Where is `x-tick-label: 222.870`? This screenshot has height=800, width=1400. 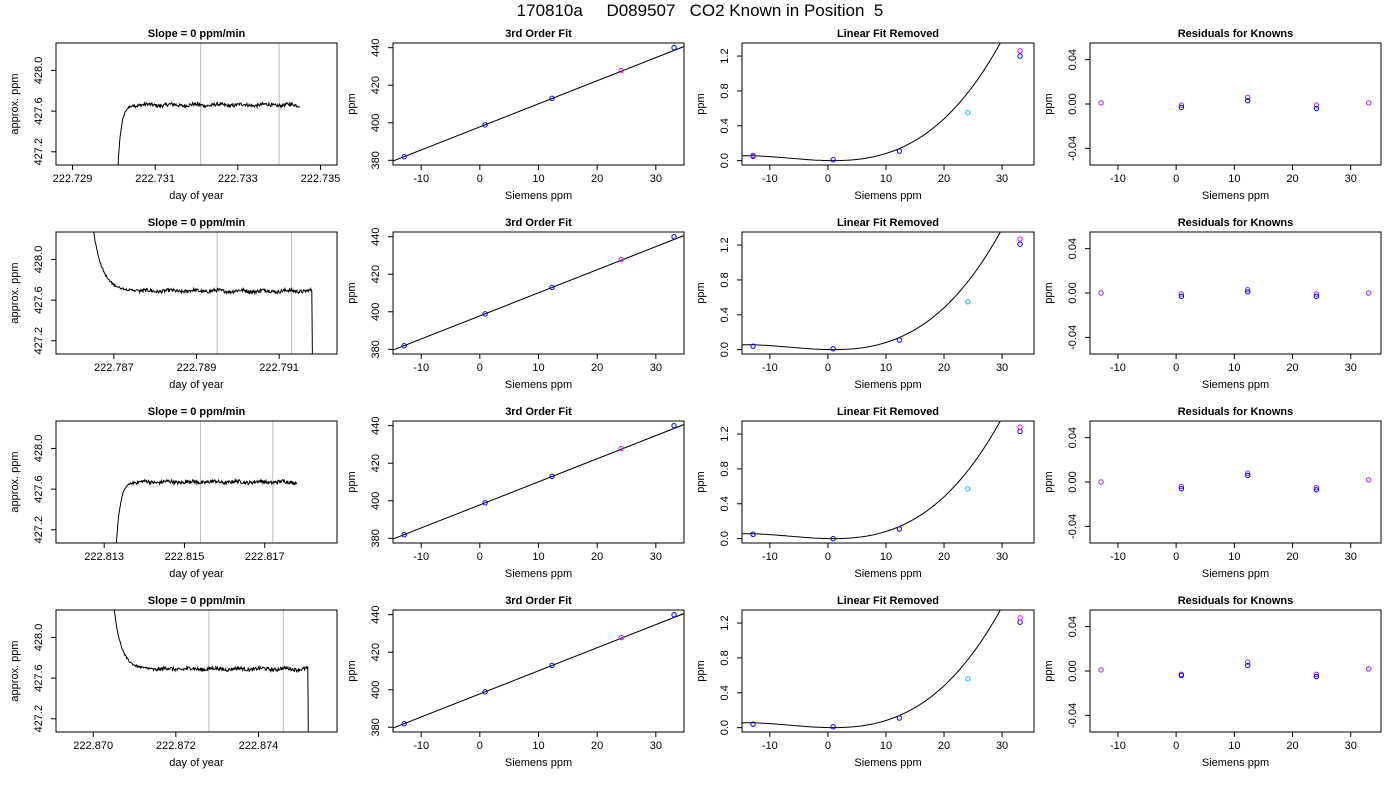 x-tick-label: 222.870 is located at coordinates (93, 746).